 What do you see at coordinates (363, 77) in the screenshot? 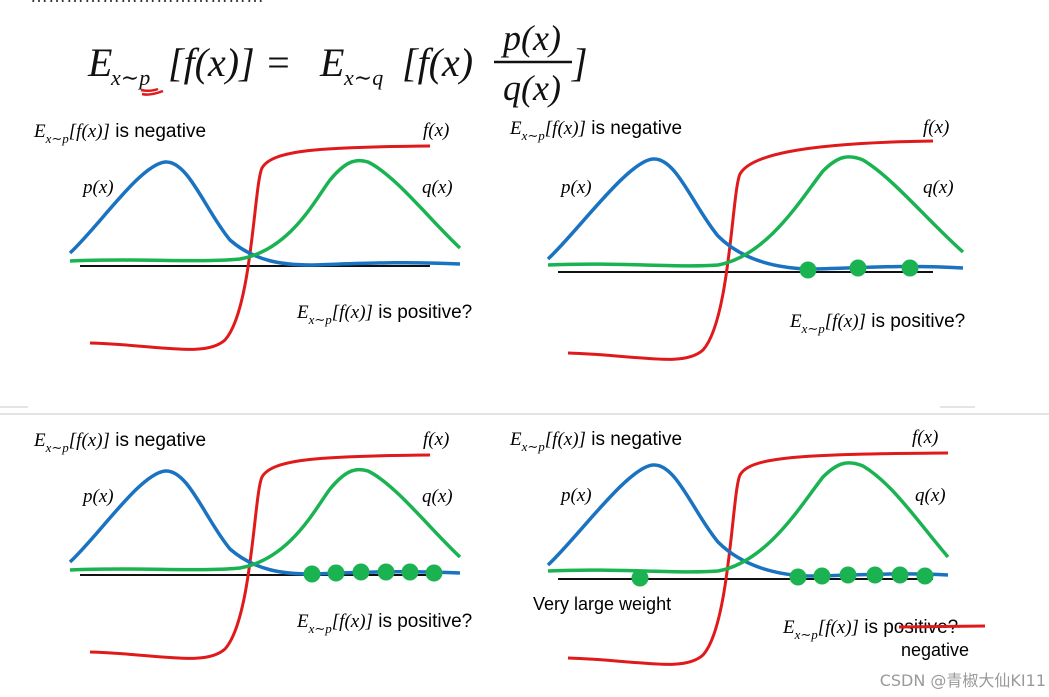
I see `formula-rhs-subscript: x∼q` at bounding box center [363, 77].